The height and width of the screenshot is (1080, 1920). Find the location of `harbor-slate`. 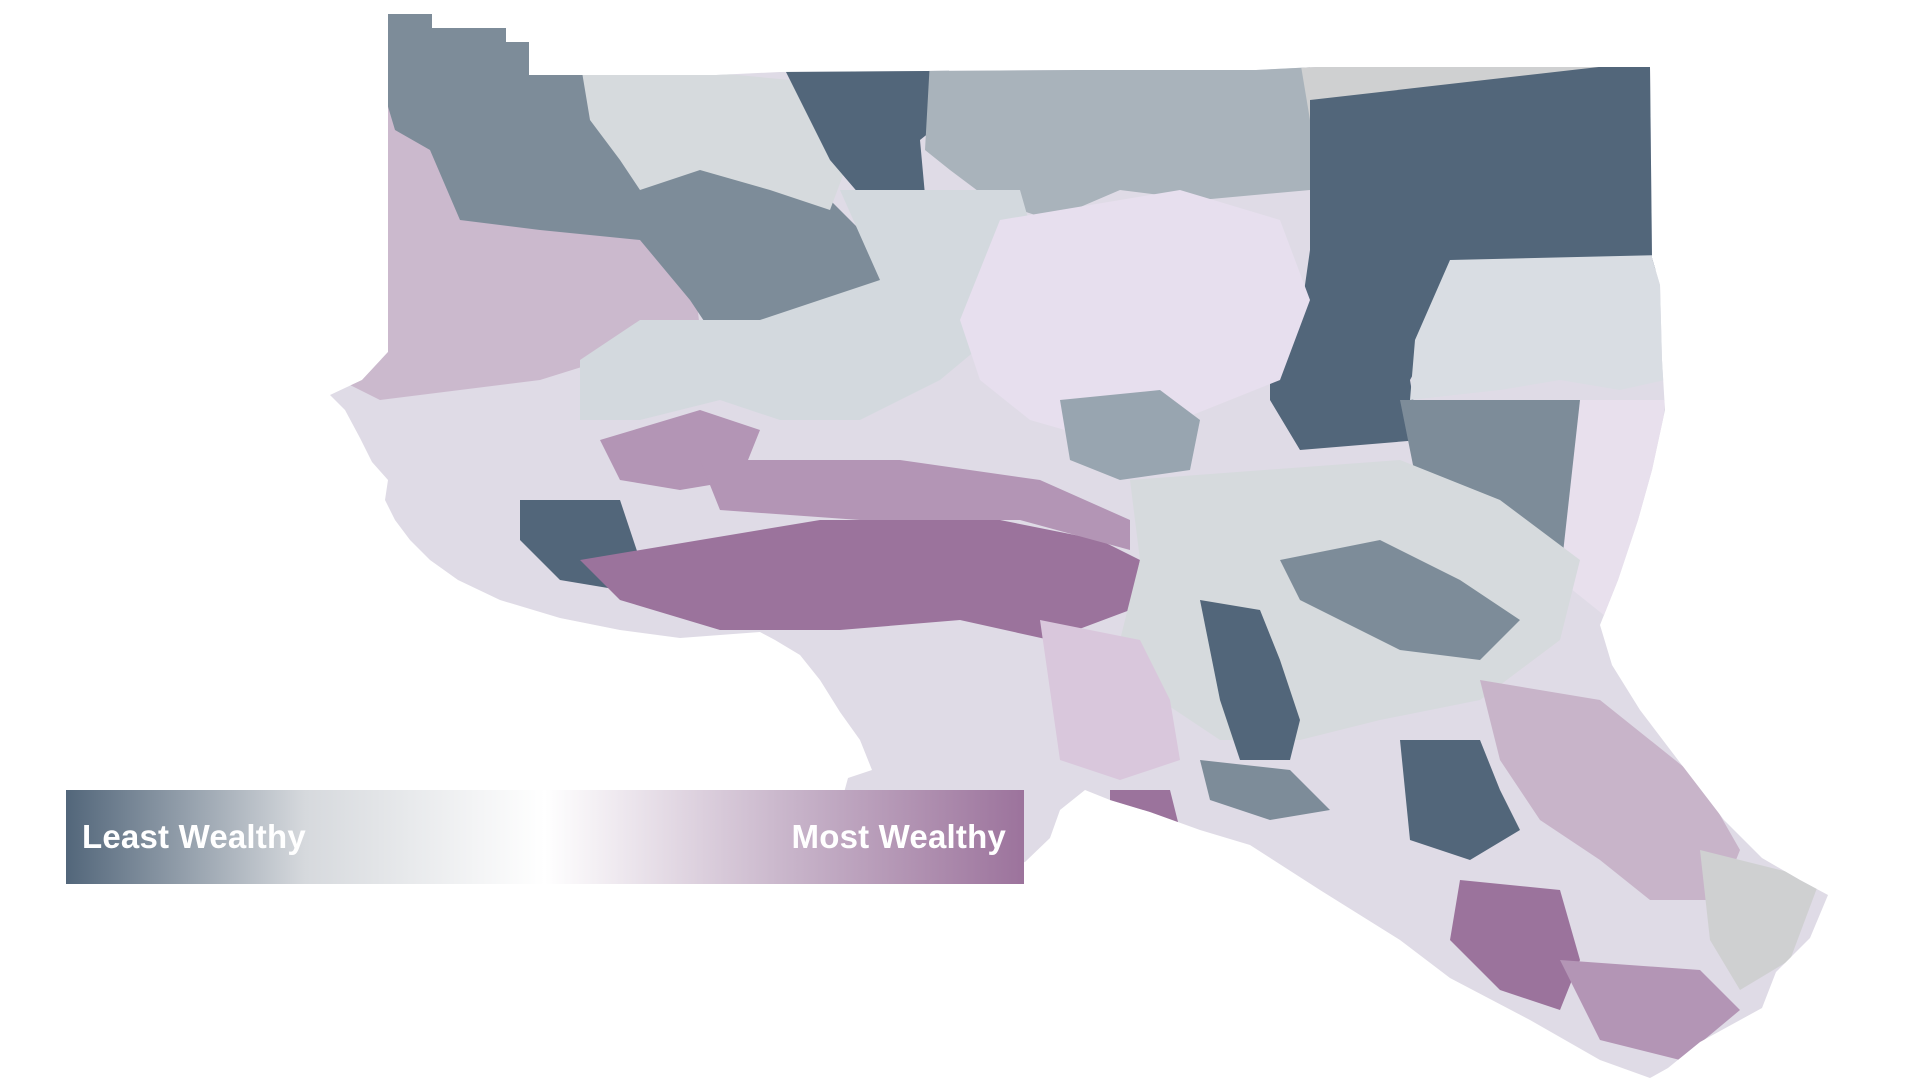

harbor-slate is located at coordinates (1265, 790).